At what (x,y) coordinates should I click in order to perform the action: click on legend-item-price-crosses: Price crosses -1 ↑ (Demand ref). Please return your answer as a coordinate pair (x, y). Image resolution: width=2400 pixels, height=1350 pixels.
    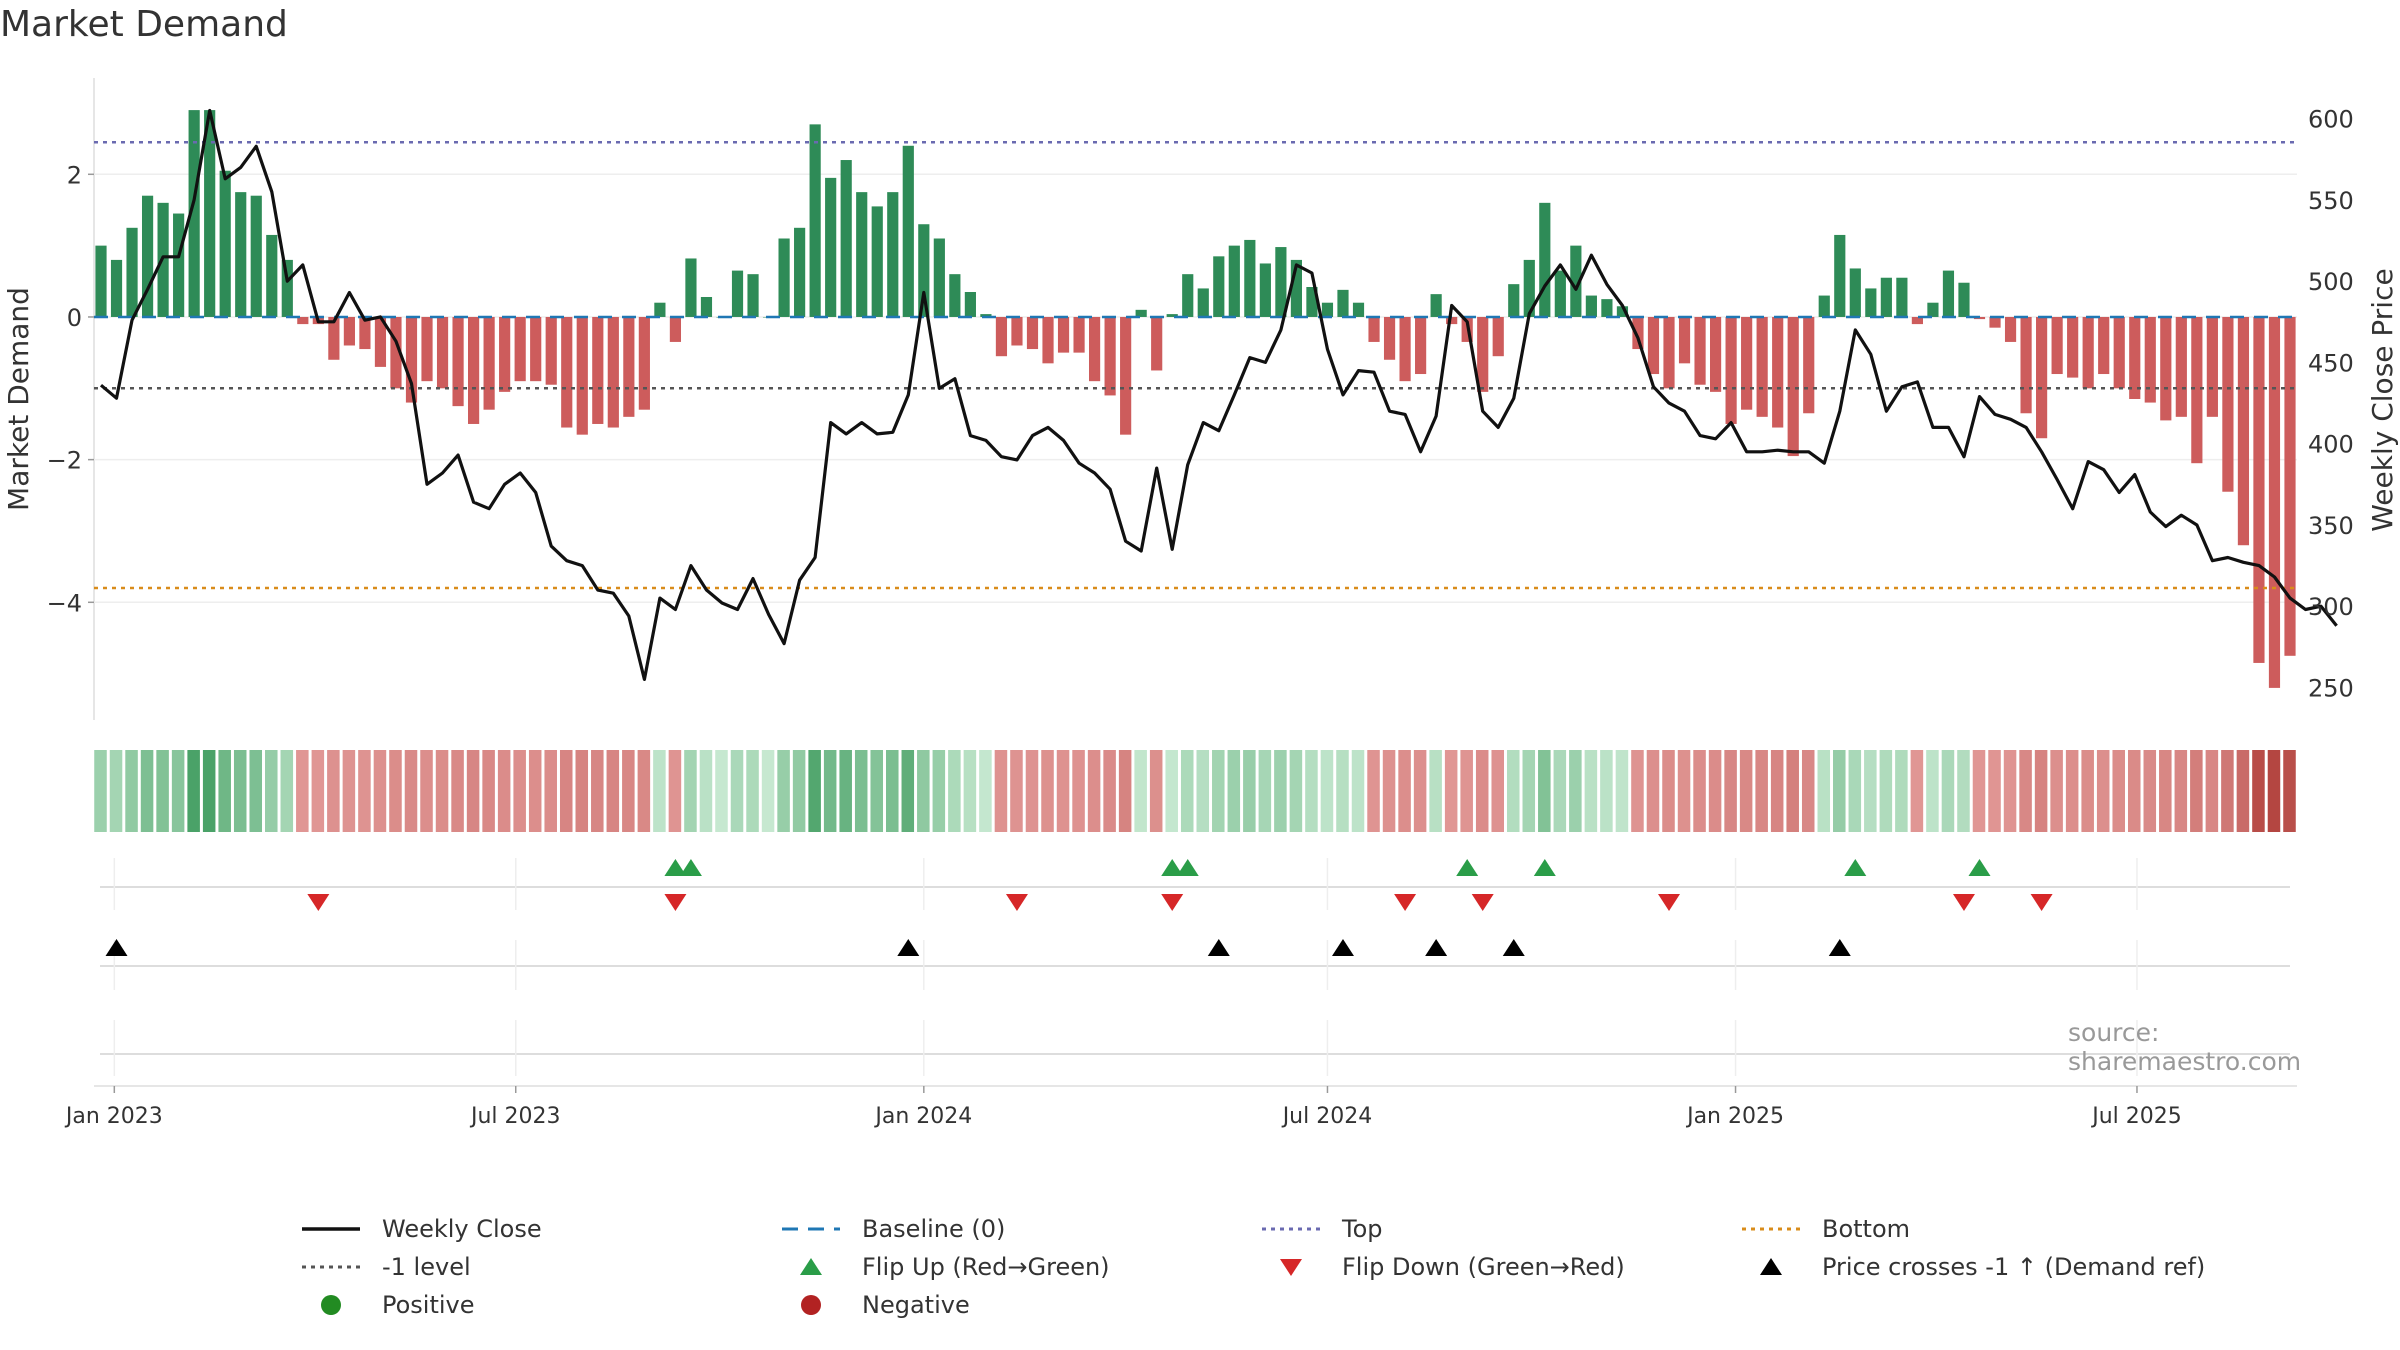
    Looking at the image, I should click on (1980, 1267).